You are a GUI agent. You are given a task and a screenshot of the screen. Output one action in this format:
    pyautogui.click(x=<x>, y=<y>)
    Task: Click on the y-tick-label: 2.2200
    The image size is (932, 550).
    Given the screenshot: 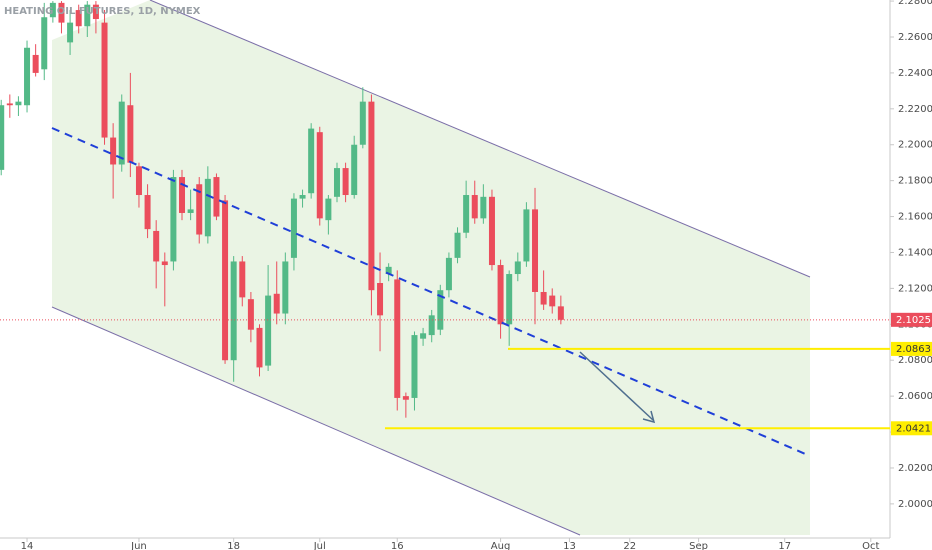 What is the action you would take?
    pyautogui.click(x=915, y=109)
    